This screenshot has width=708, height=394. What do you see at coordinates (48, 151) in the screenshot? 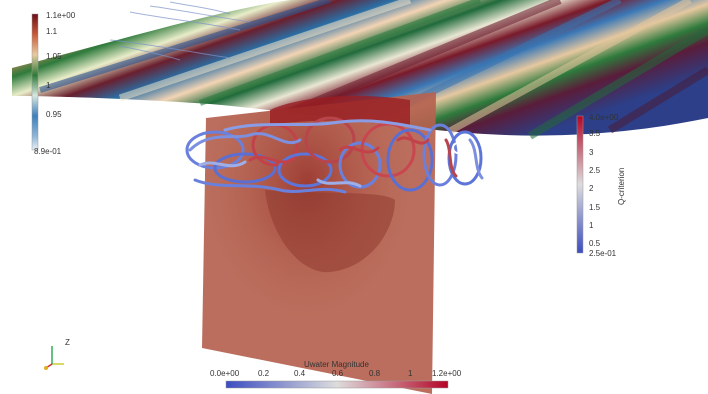
I see `density-tick-5: 8.9e-01` at bounding box center [48, 151].